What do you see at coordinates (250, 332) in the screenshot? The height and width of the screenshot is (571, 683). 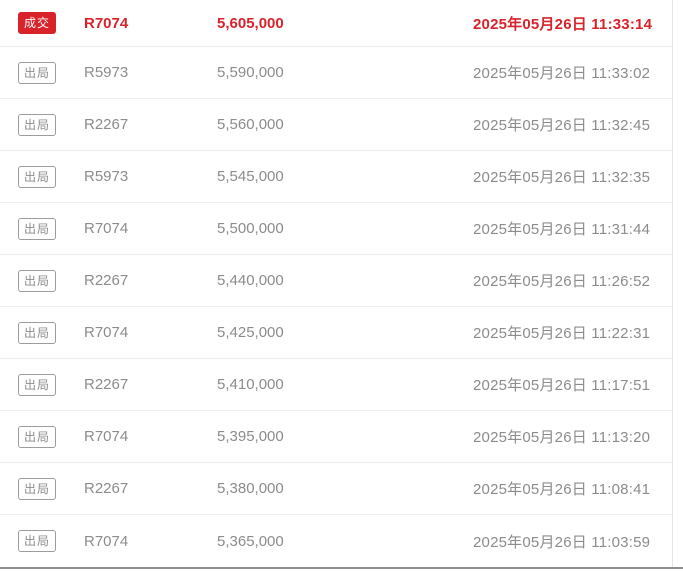 I see `bid-price: 5,425,000` at bounding box center [250, 332].